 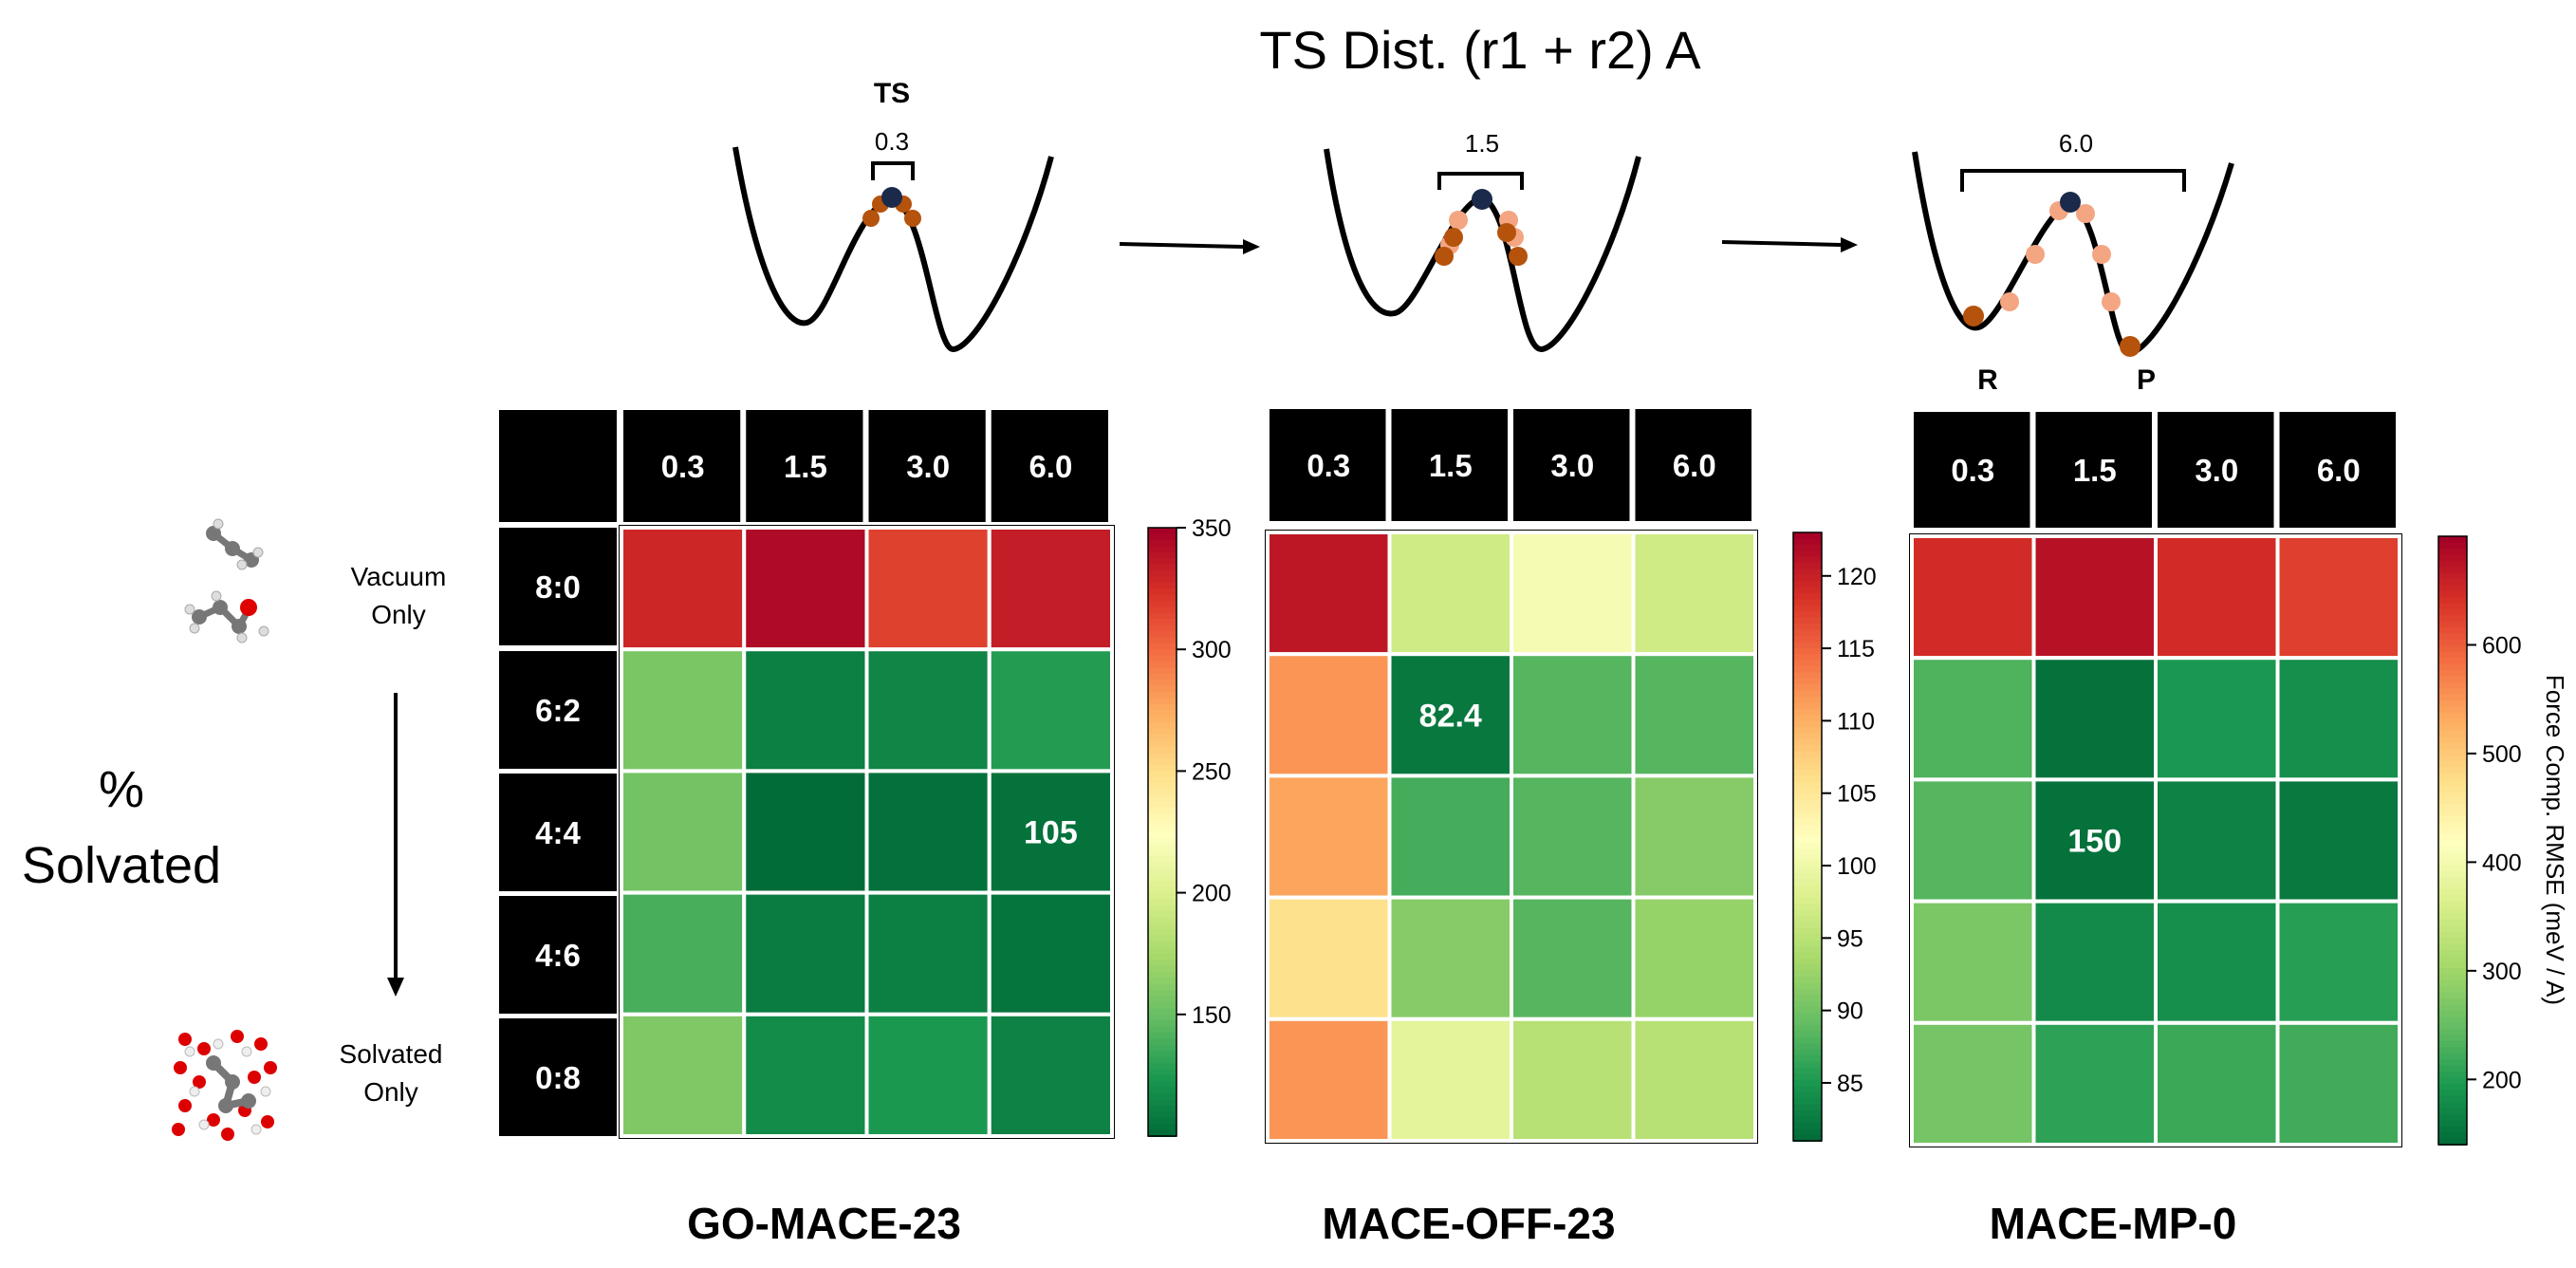 I want to click on potential-diagram-1: TS 0.3, so click(x=893, y=215).